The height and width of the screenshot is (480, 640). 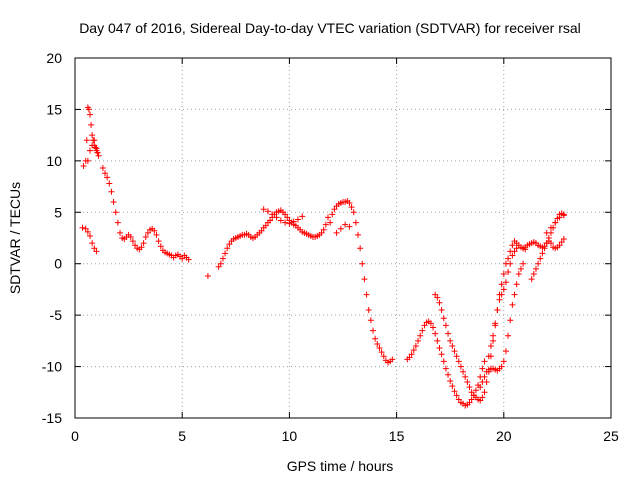 What do you see at coordinates (290, 436) in the screenshot?
I see `x-tick-label: 10` at bounding box center [290, 436].